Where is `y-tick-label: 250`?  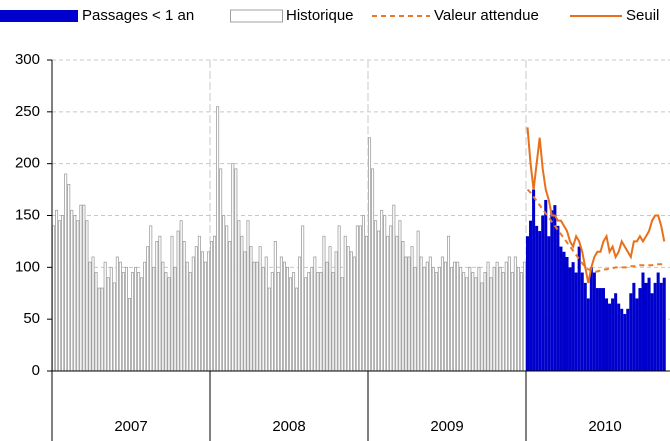 y-tick-label: 250 is located at coordinates (27, 111).